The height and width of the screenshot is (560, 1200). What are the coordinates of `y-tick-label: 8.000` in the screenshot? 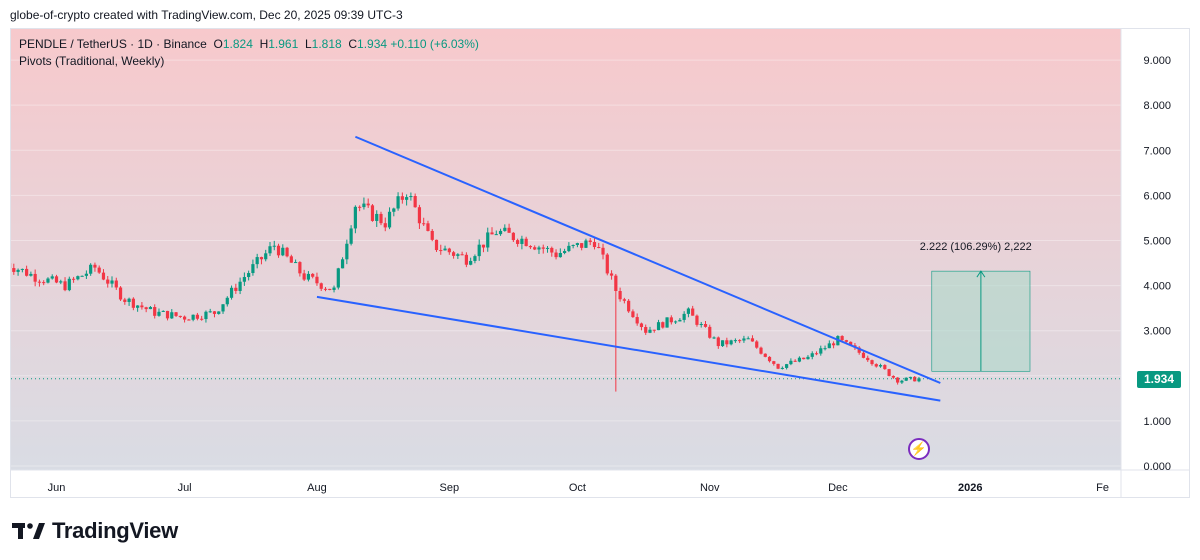 It's located at (1157, 106).